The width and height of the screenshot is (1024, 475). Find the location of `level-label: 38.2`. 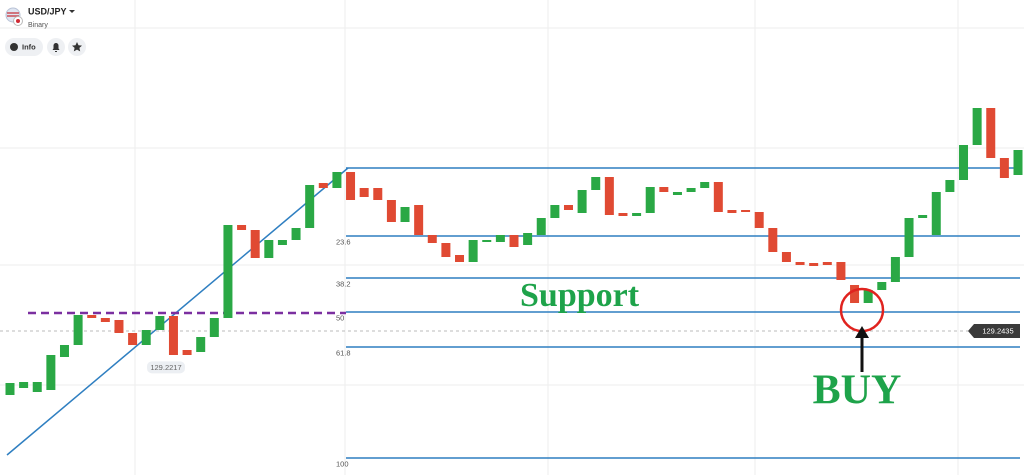

level-label: 38.2 is located at coordinates (343, 283).